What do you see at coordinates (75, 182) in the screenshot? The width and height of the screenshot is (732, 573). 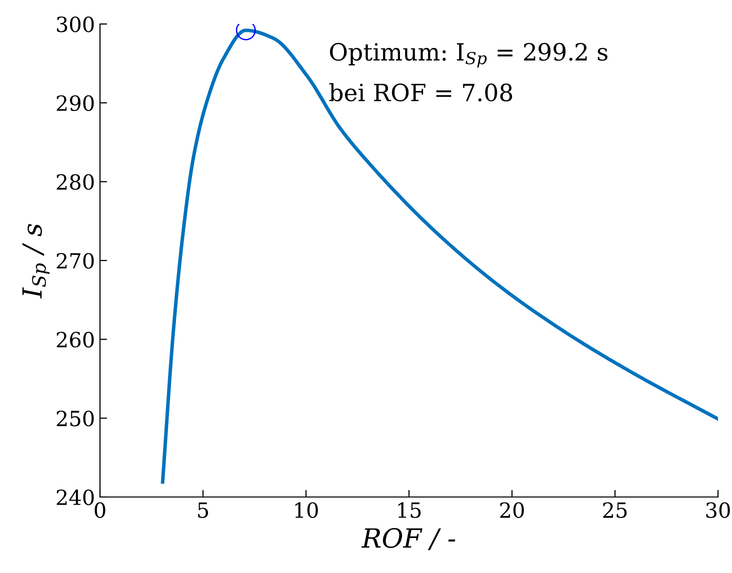 I see `y-tick-label: 280` at bounding box center [75, 182].